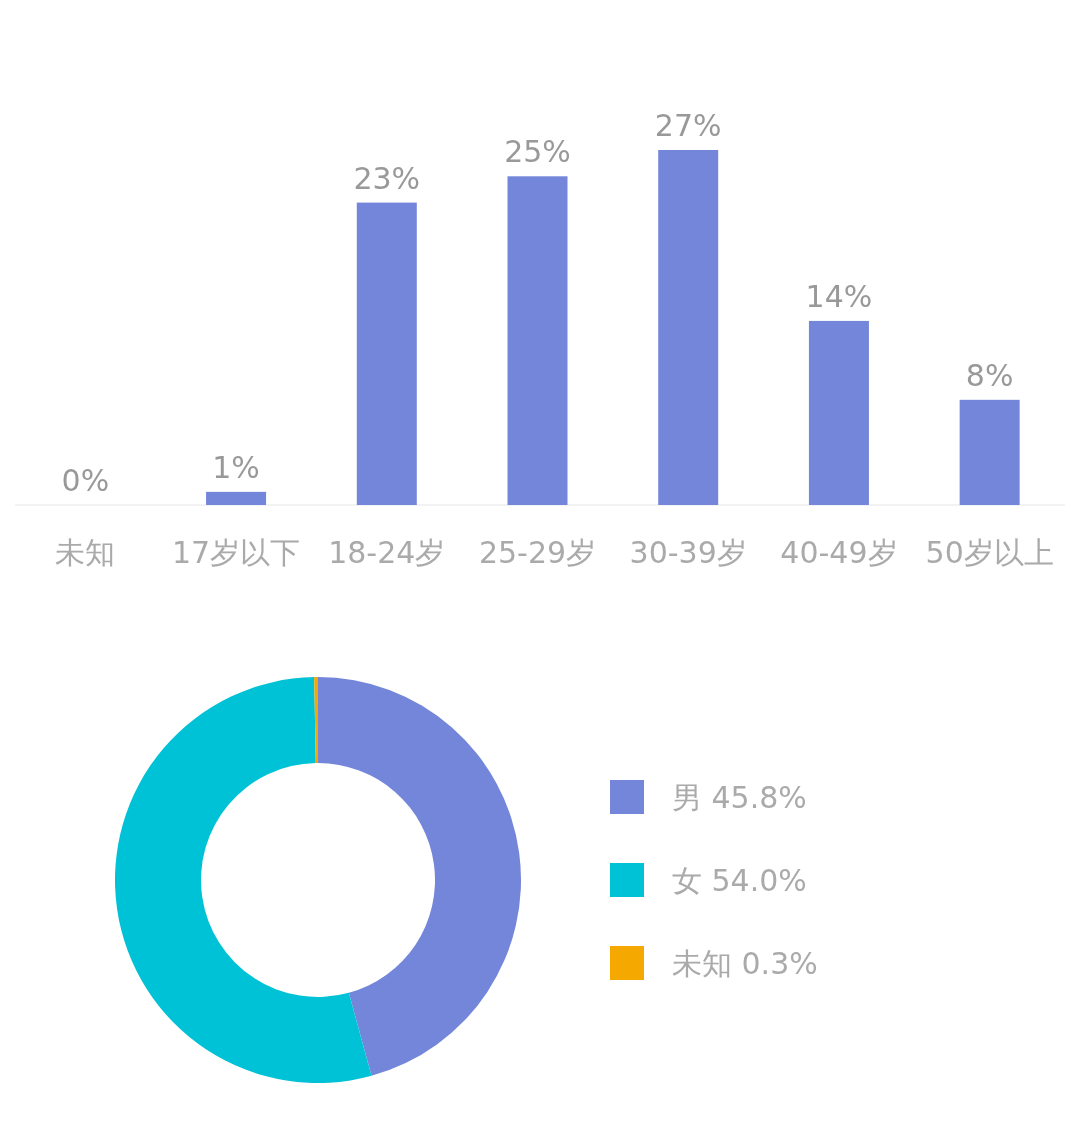 Image resolution: width=1072 pixels, height=1143 pixels. I want to click on legend-label: 女 54.0%, so click(739, 880).